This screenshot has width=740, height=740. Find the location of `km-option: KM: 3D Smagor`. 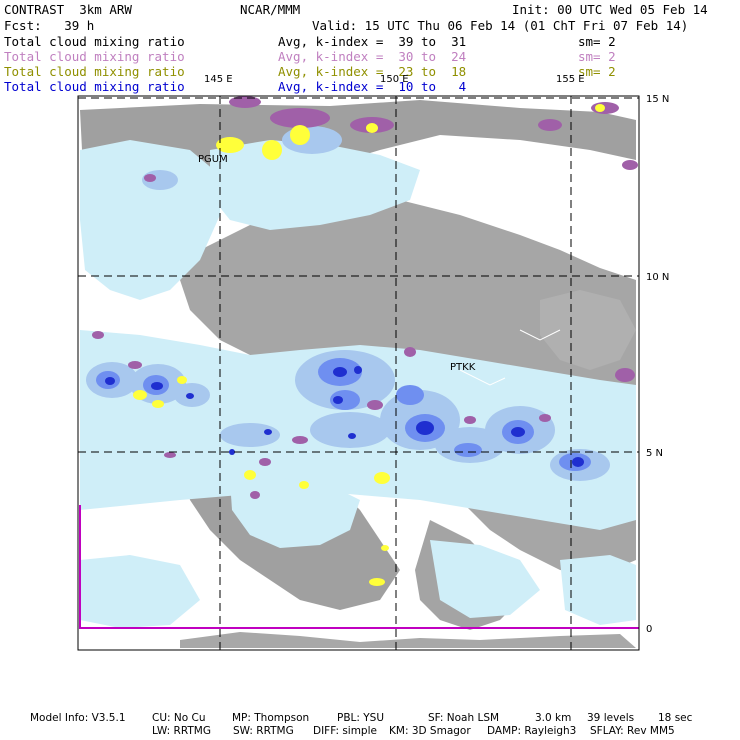

km-option: KM: 3D Smagor is located at coordinates (430, 731).